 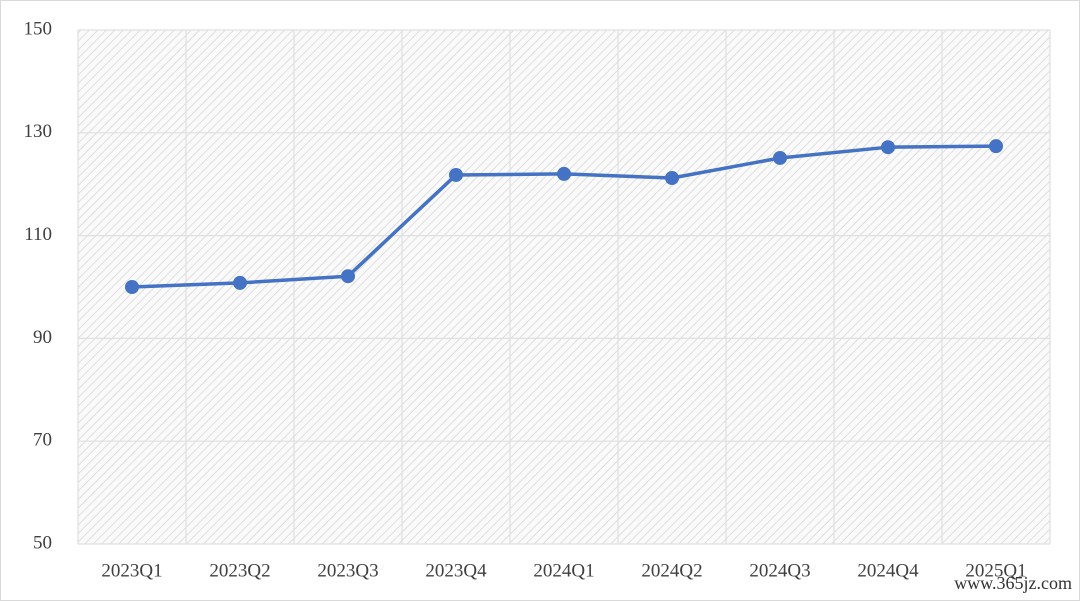 I want to click on y-tick-label: 50, so click(x=42, y=542).